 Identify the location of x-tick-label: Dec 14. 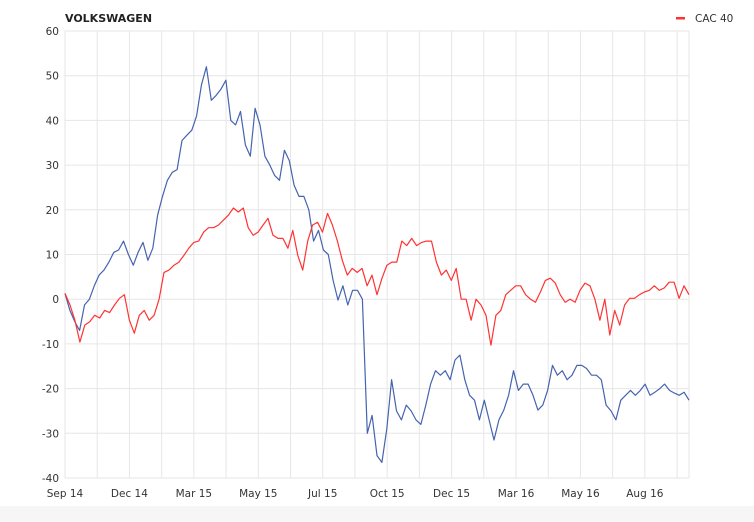
(129, 494).